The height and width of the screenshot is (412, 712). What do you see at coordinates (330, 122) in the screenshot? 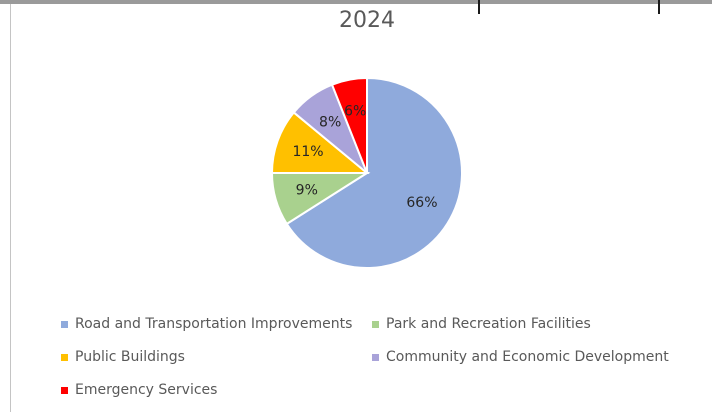
I see `data-label-community: 8%` at bounding box center [330, 122].